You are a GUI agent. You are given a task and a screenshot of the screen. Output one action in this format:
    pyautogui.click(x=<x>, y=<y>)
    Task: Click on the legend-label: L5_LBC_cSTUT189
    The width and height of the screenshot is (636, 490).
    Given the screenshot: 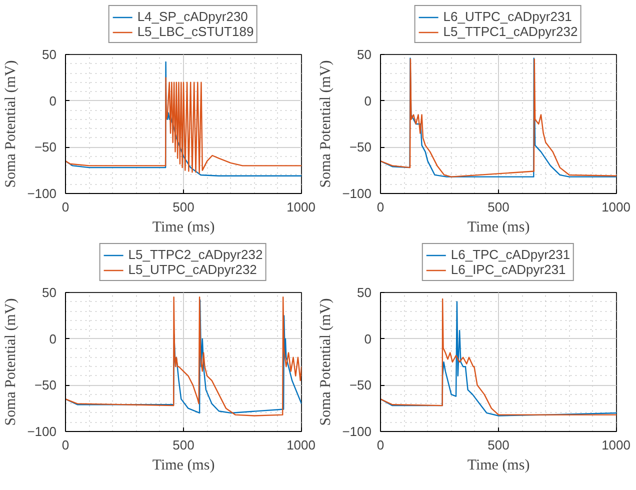 What is the action you would take?
    pyautogui.click(x=195, y=31)
    